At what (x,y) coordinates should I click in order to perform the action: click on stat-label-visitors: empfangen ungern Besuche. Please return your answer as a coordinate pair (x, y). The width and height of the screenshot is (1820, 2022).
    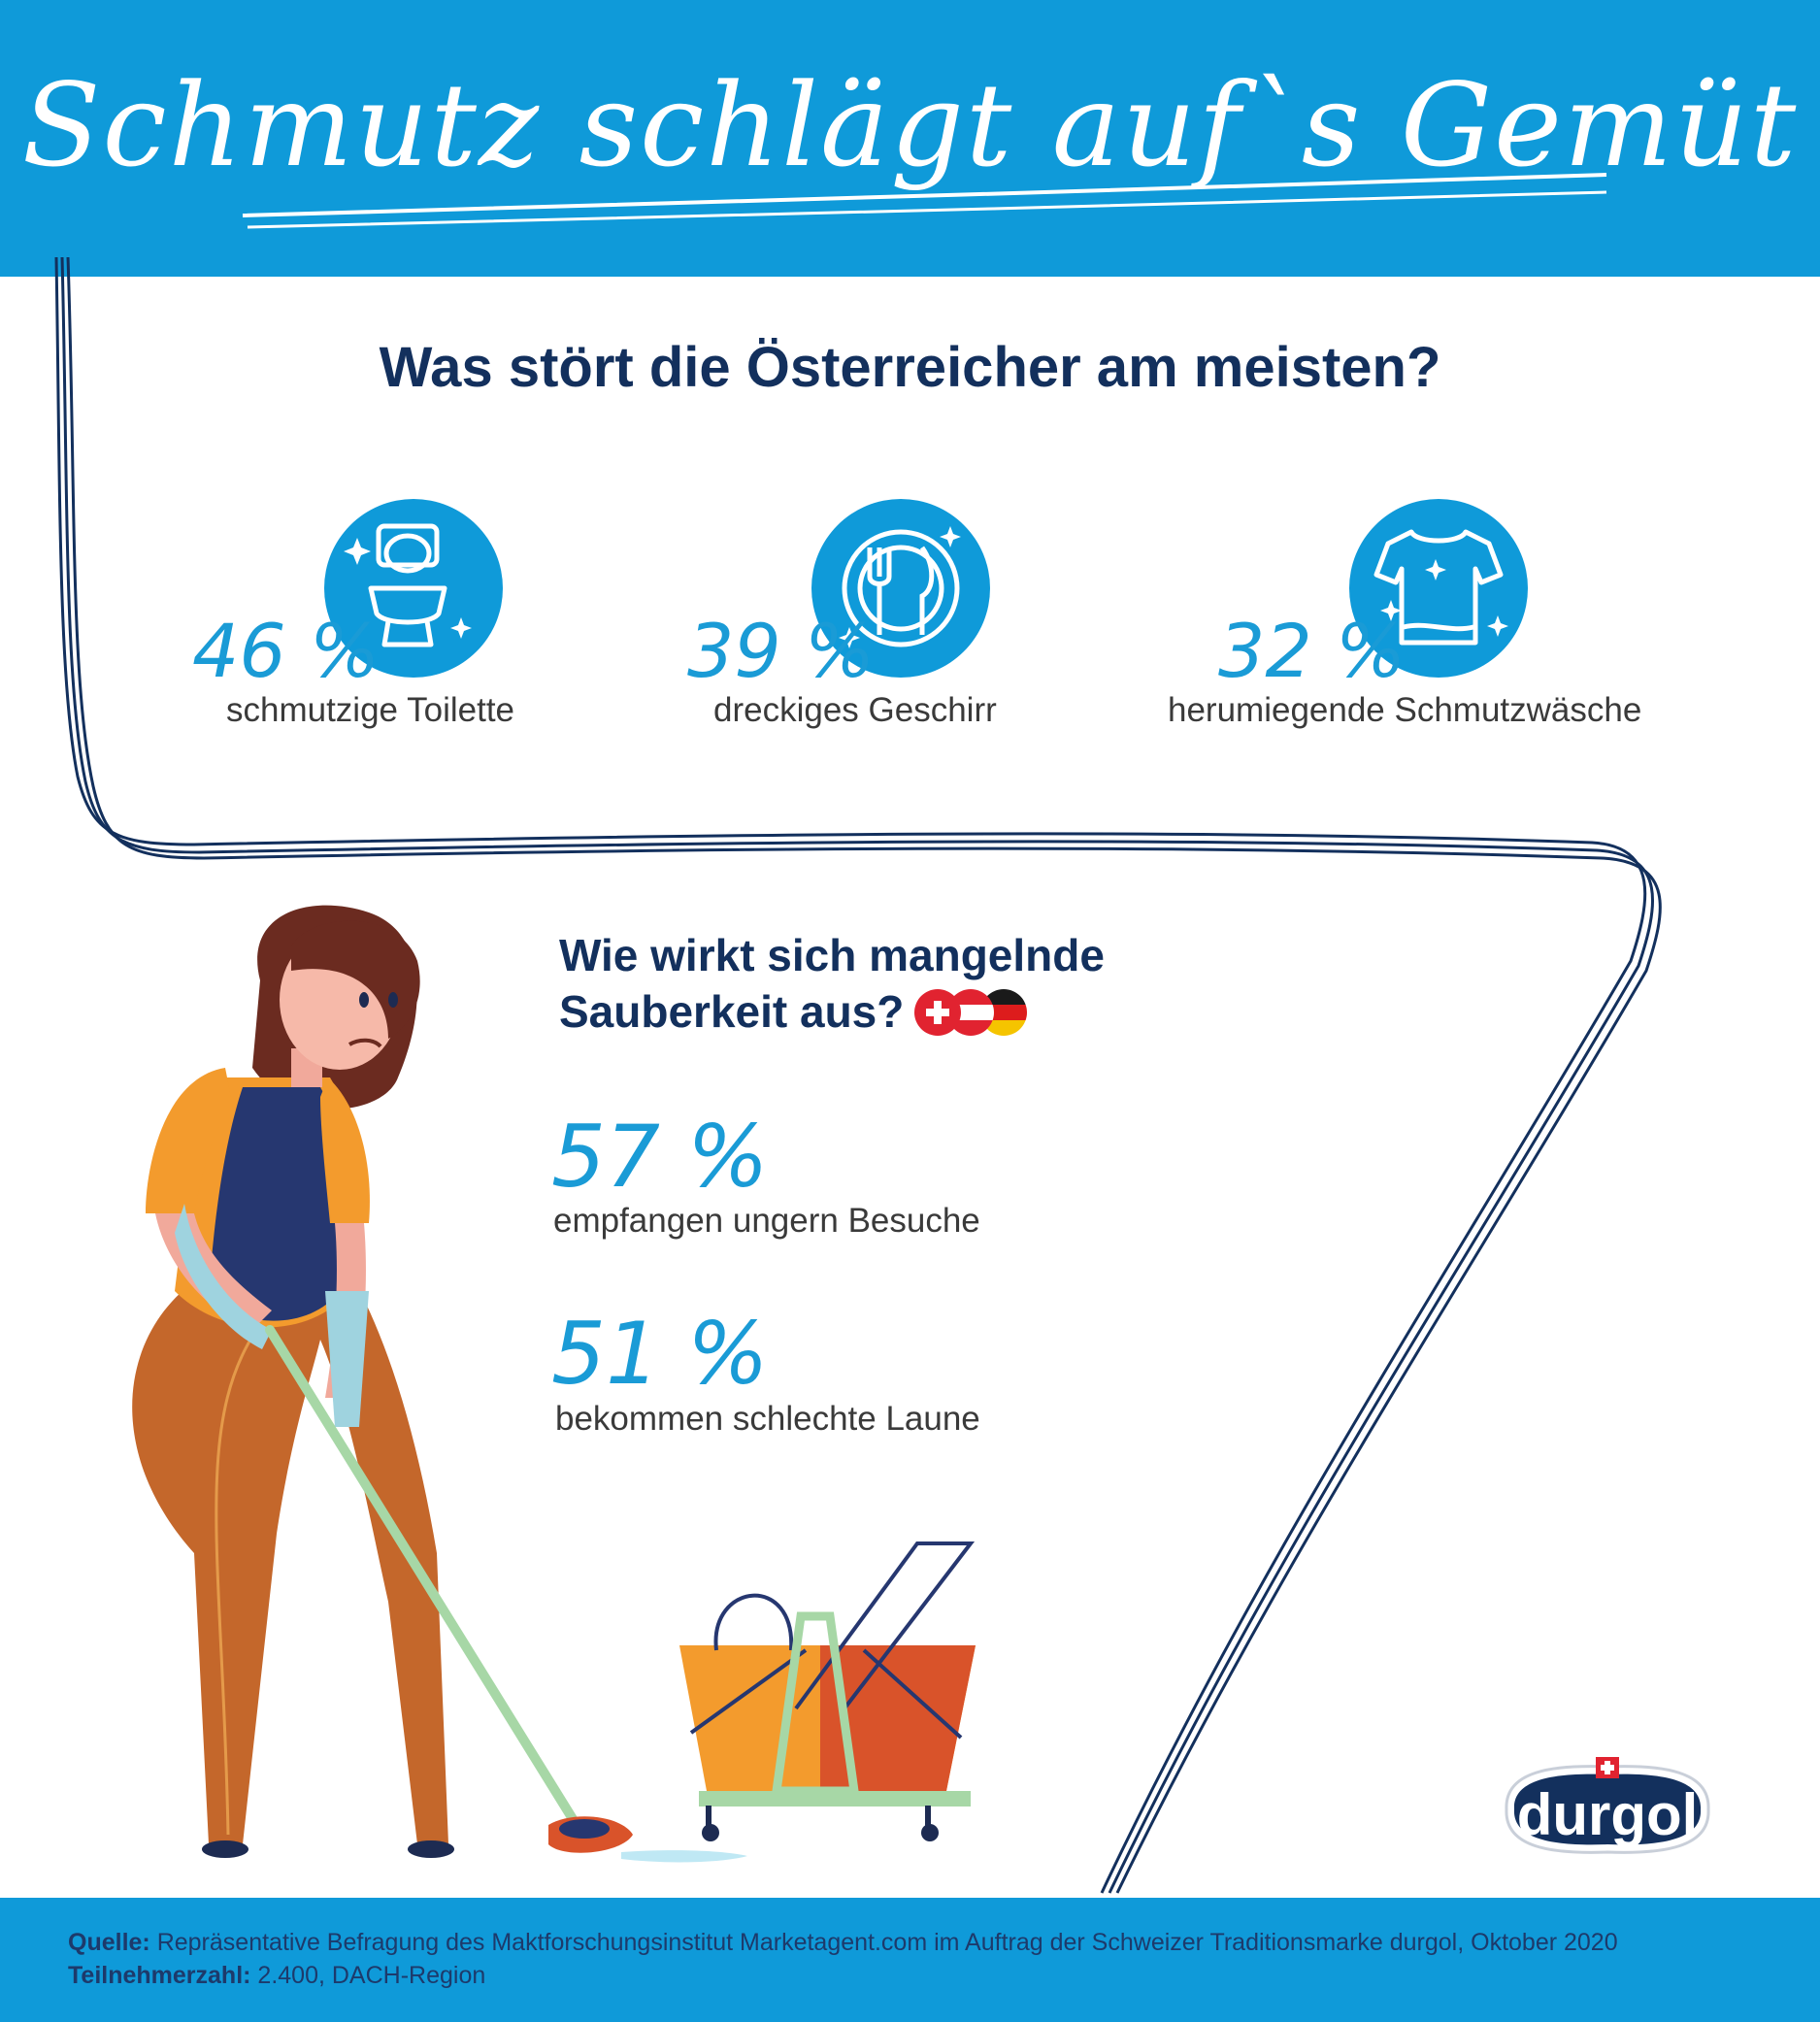
    Looking at the image, I should click on (766, 1221).